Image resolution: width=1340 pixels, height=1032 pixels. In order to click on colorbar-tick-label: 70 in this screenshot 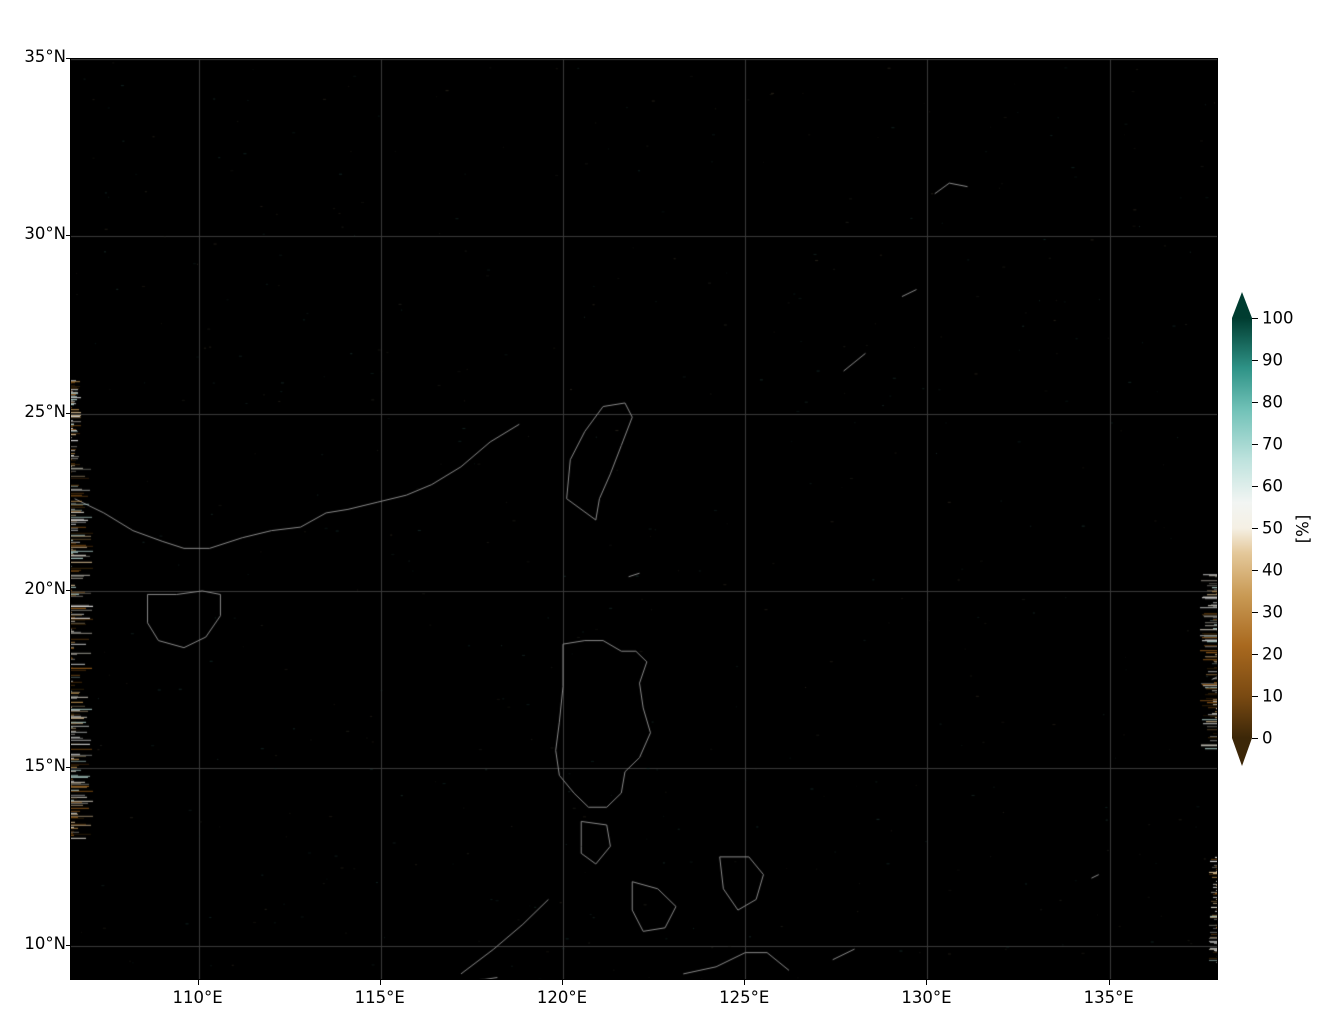, I will do `click(1272, 444)`.